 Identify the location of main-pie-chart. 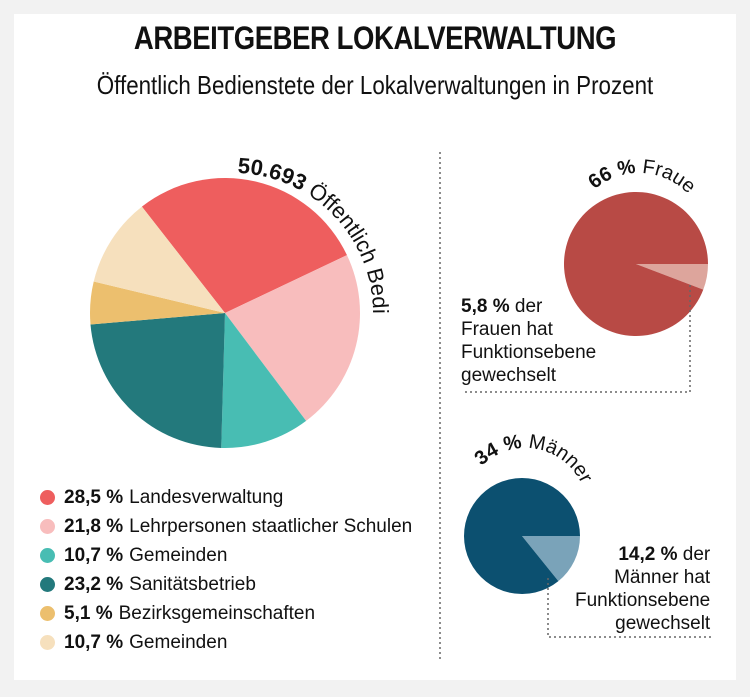
(225, 313).